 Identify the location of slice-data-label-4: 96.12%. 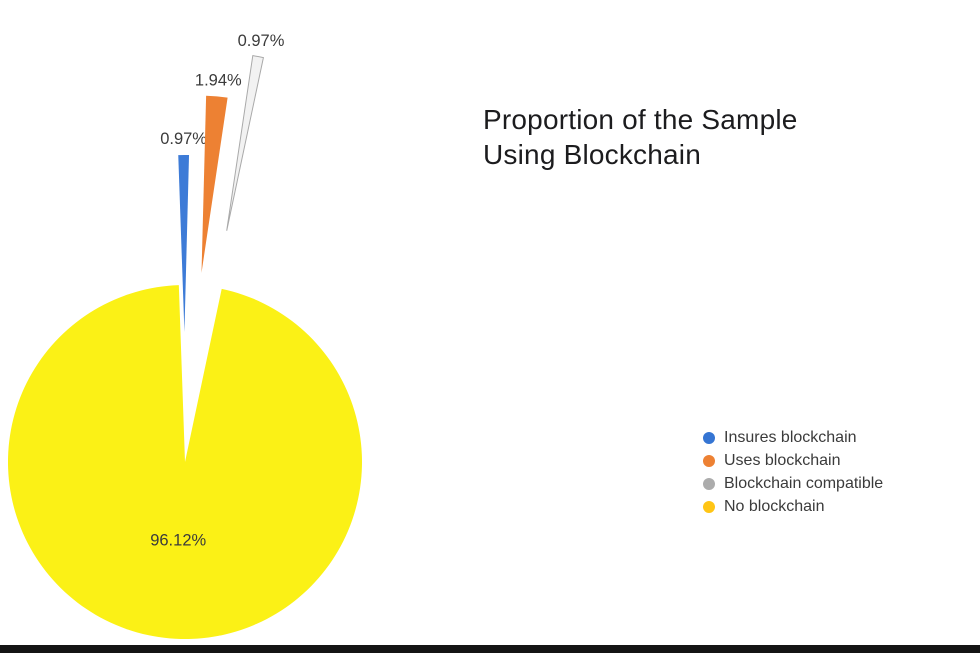
(178, 541).